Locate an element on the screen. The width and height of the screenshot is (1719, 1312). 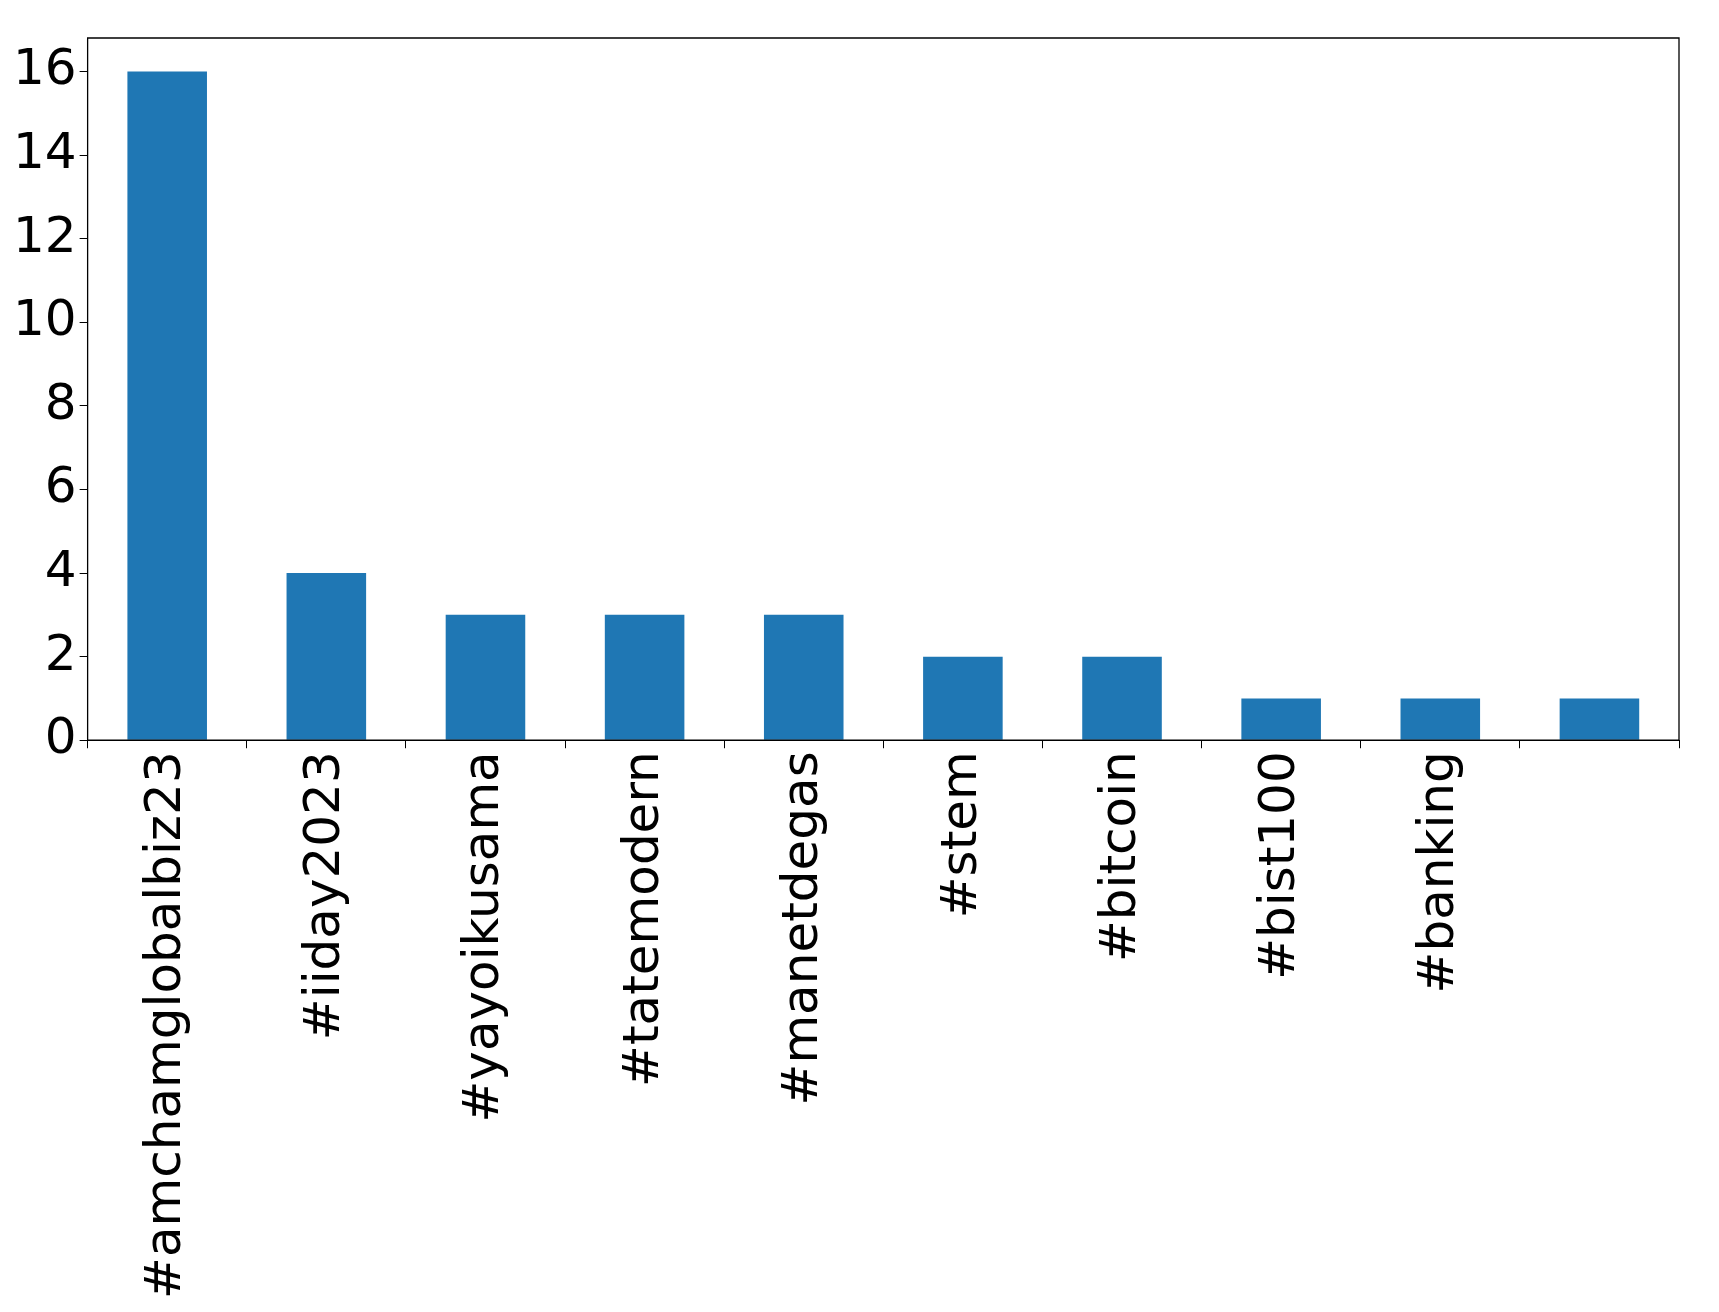
x-tick-label: #stem is located at coordinates (958, 835).